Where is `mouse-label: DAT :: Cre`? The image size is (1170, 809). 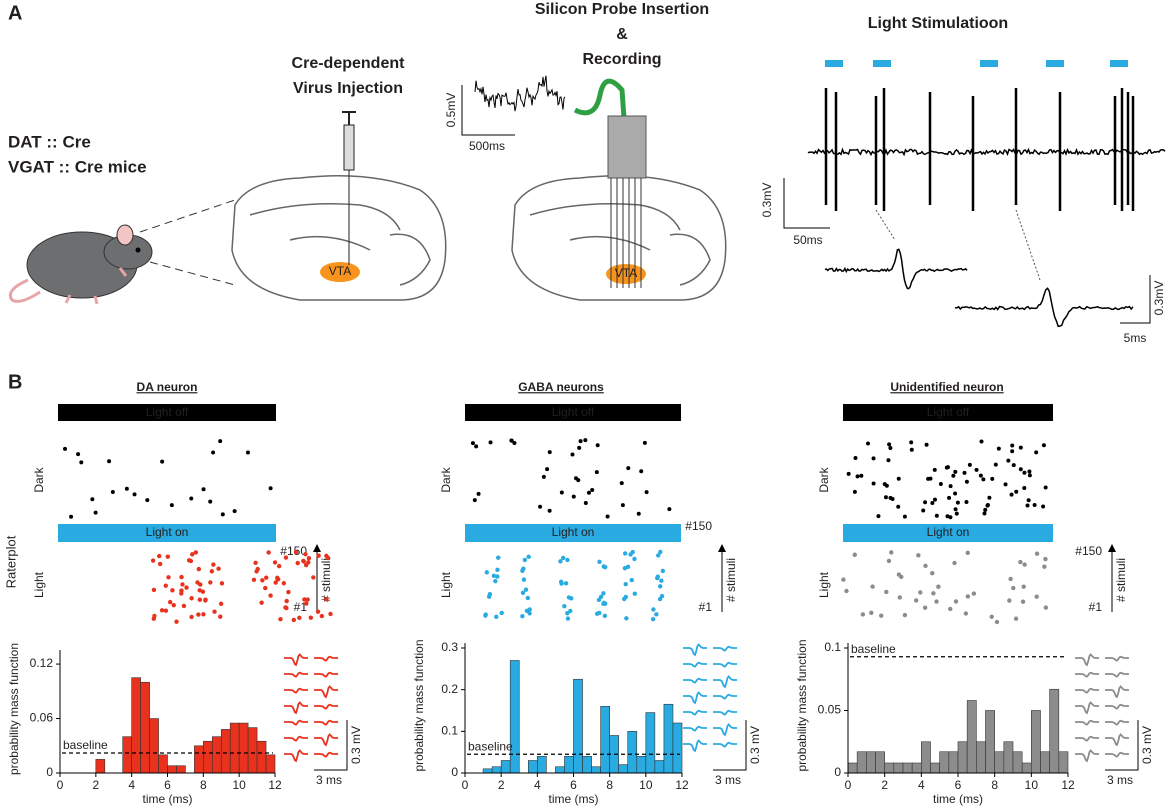
mouse-label: DAT :: Cre is located at coordinates (49, 141).